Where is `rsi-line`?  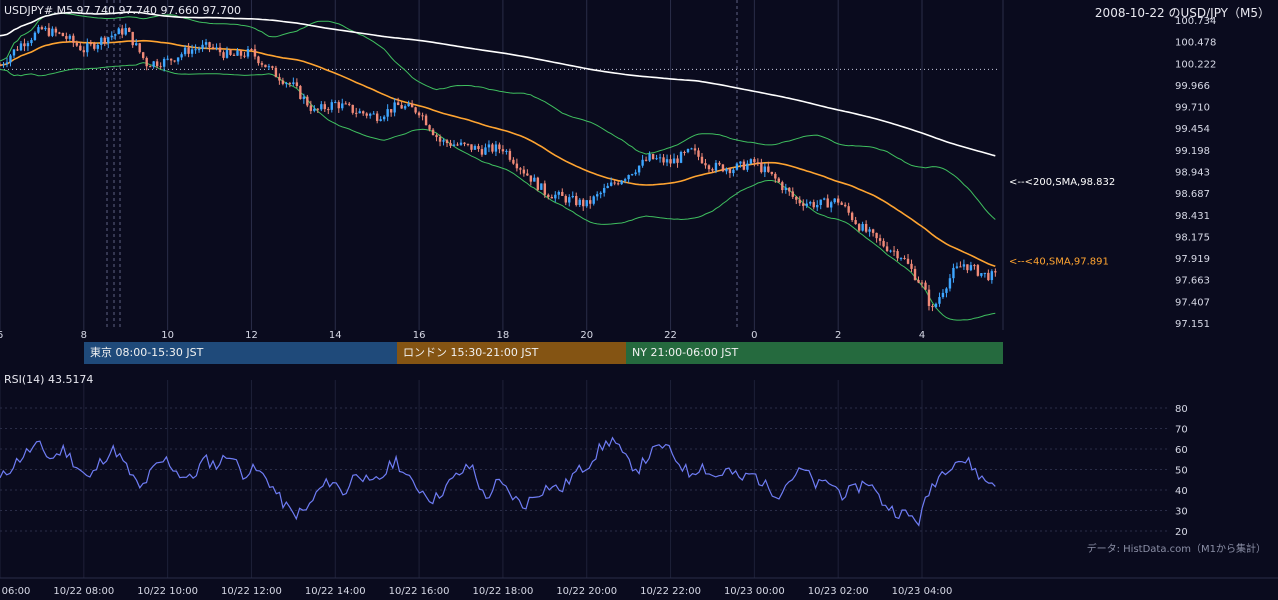 rsi-line is located at coordinates (498, 481).